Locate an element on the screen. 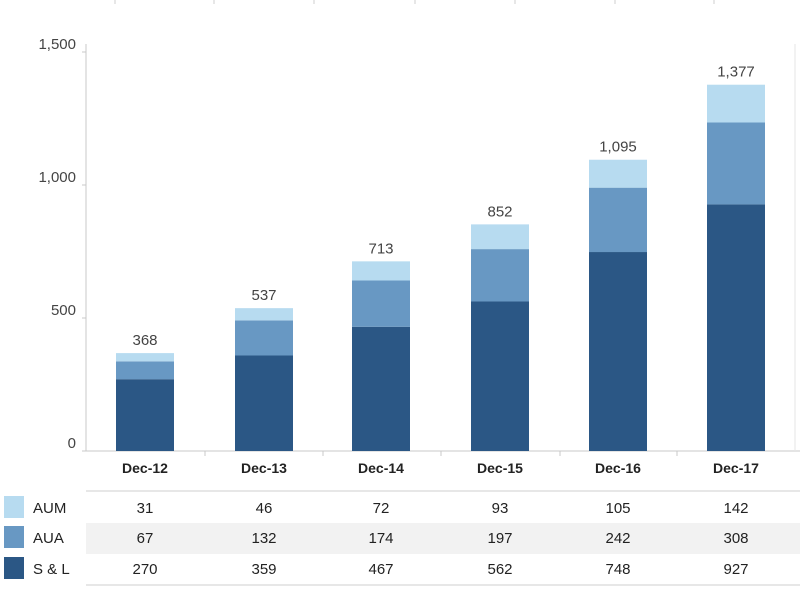 The width and height of the screenshot is (806, 589). x-axis-labels: Dec-12 Dec-13 Dec-14 Dec-15 Dec-16 Dec-17 is located at coordinates (440, 468).